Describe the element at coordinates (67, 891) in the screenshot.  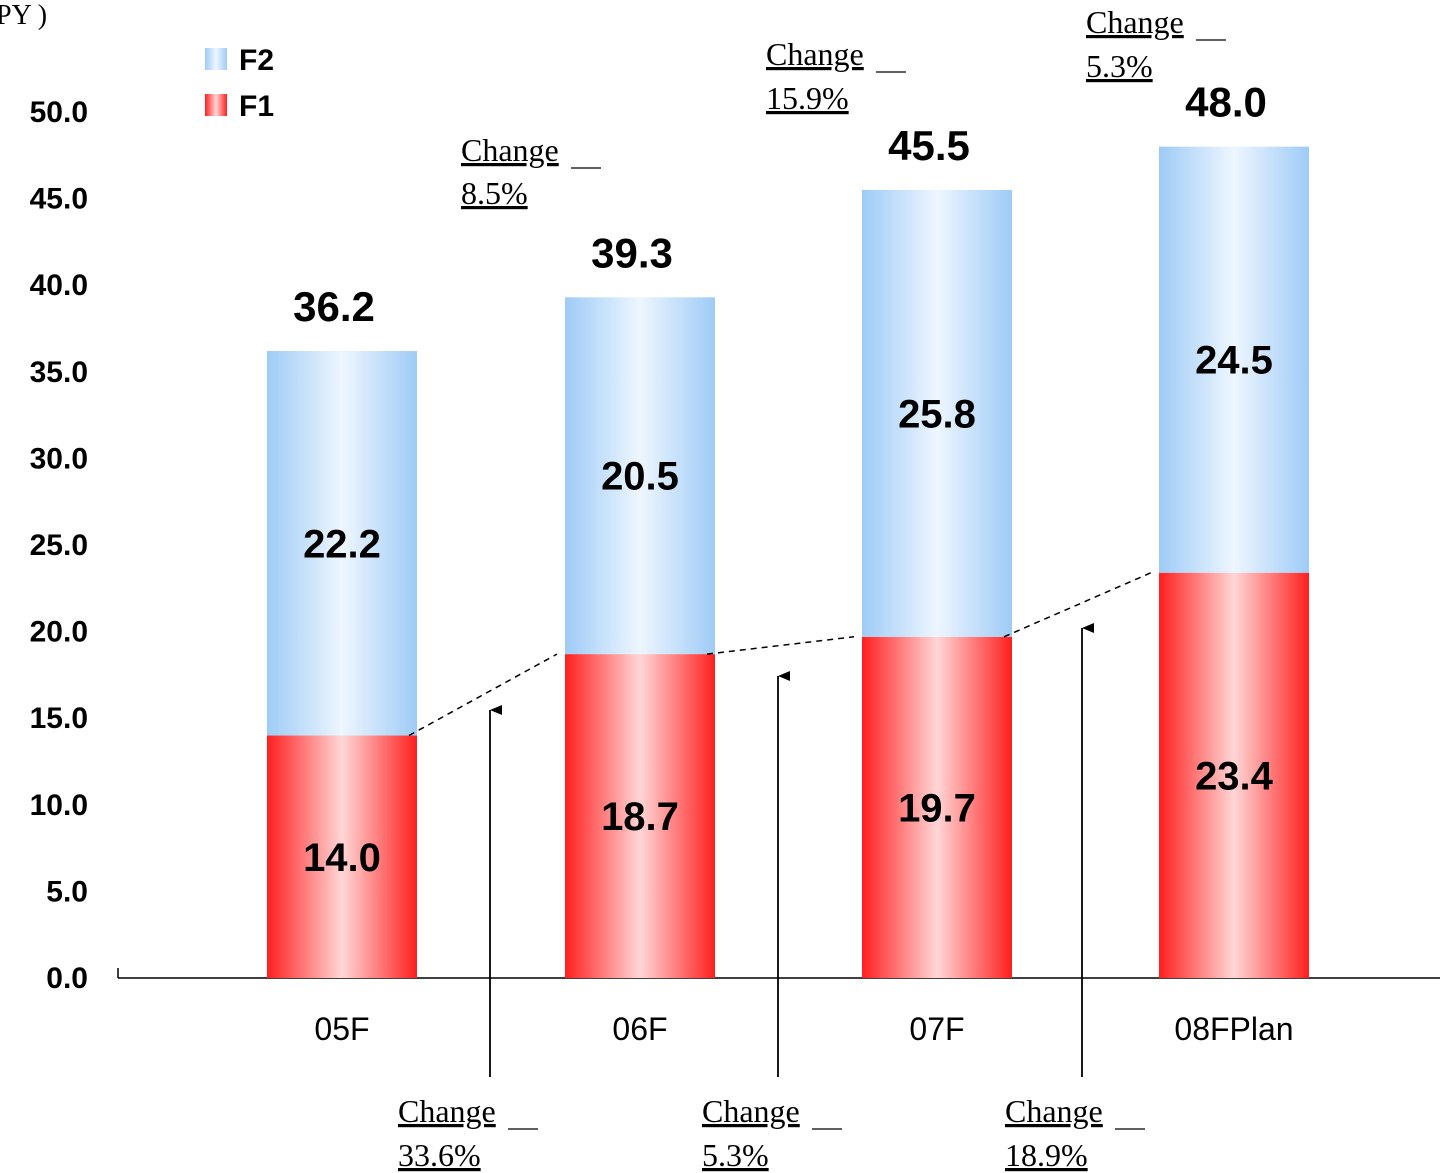
I see `y-tick-label: 5.0` at that location.